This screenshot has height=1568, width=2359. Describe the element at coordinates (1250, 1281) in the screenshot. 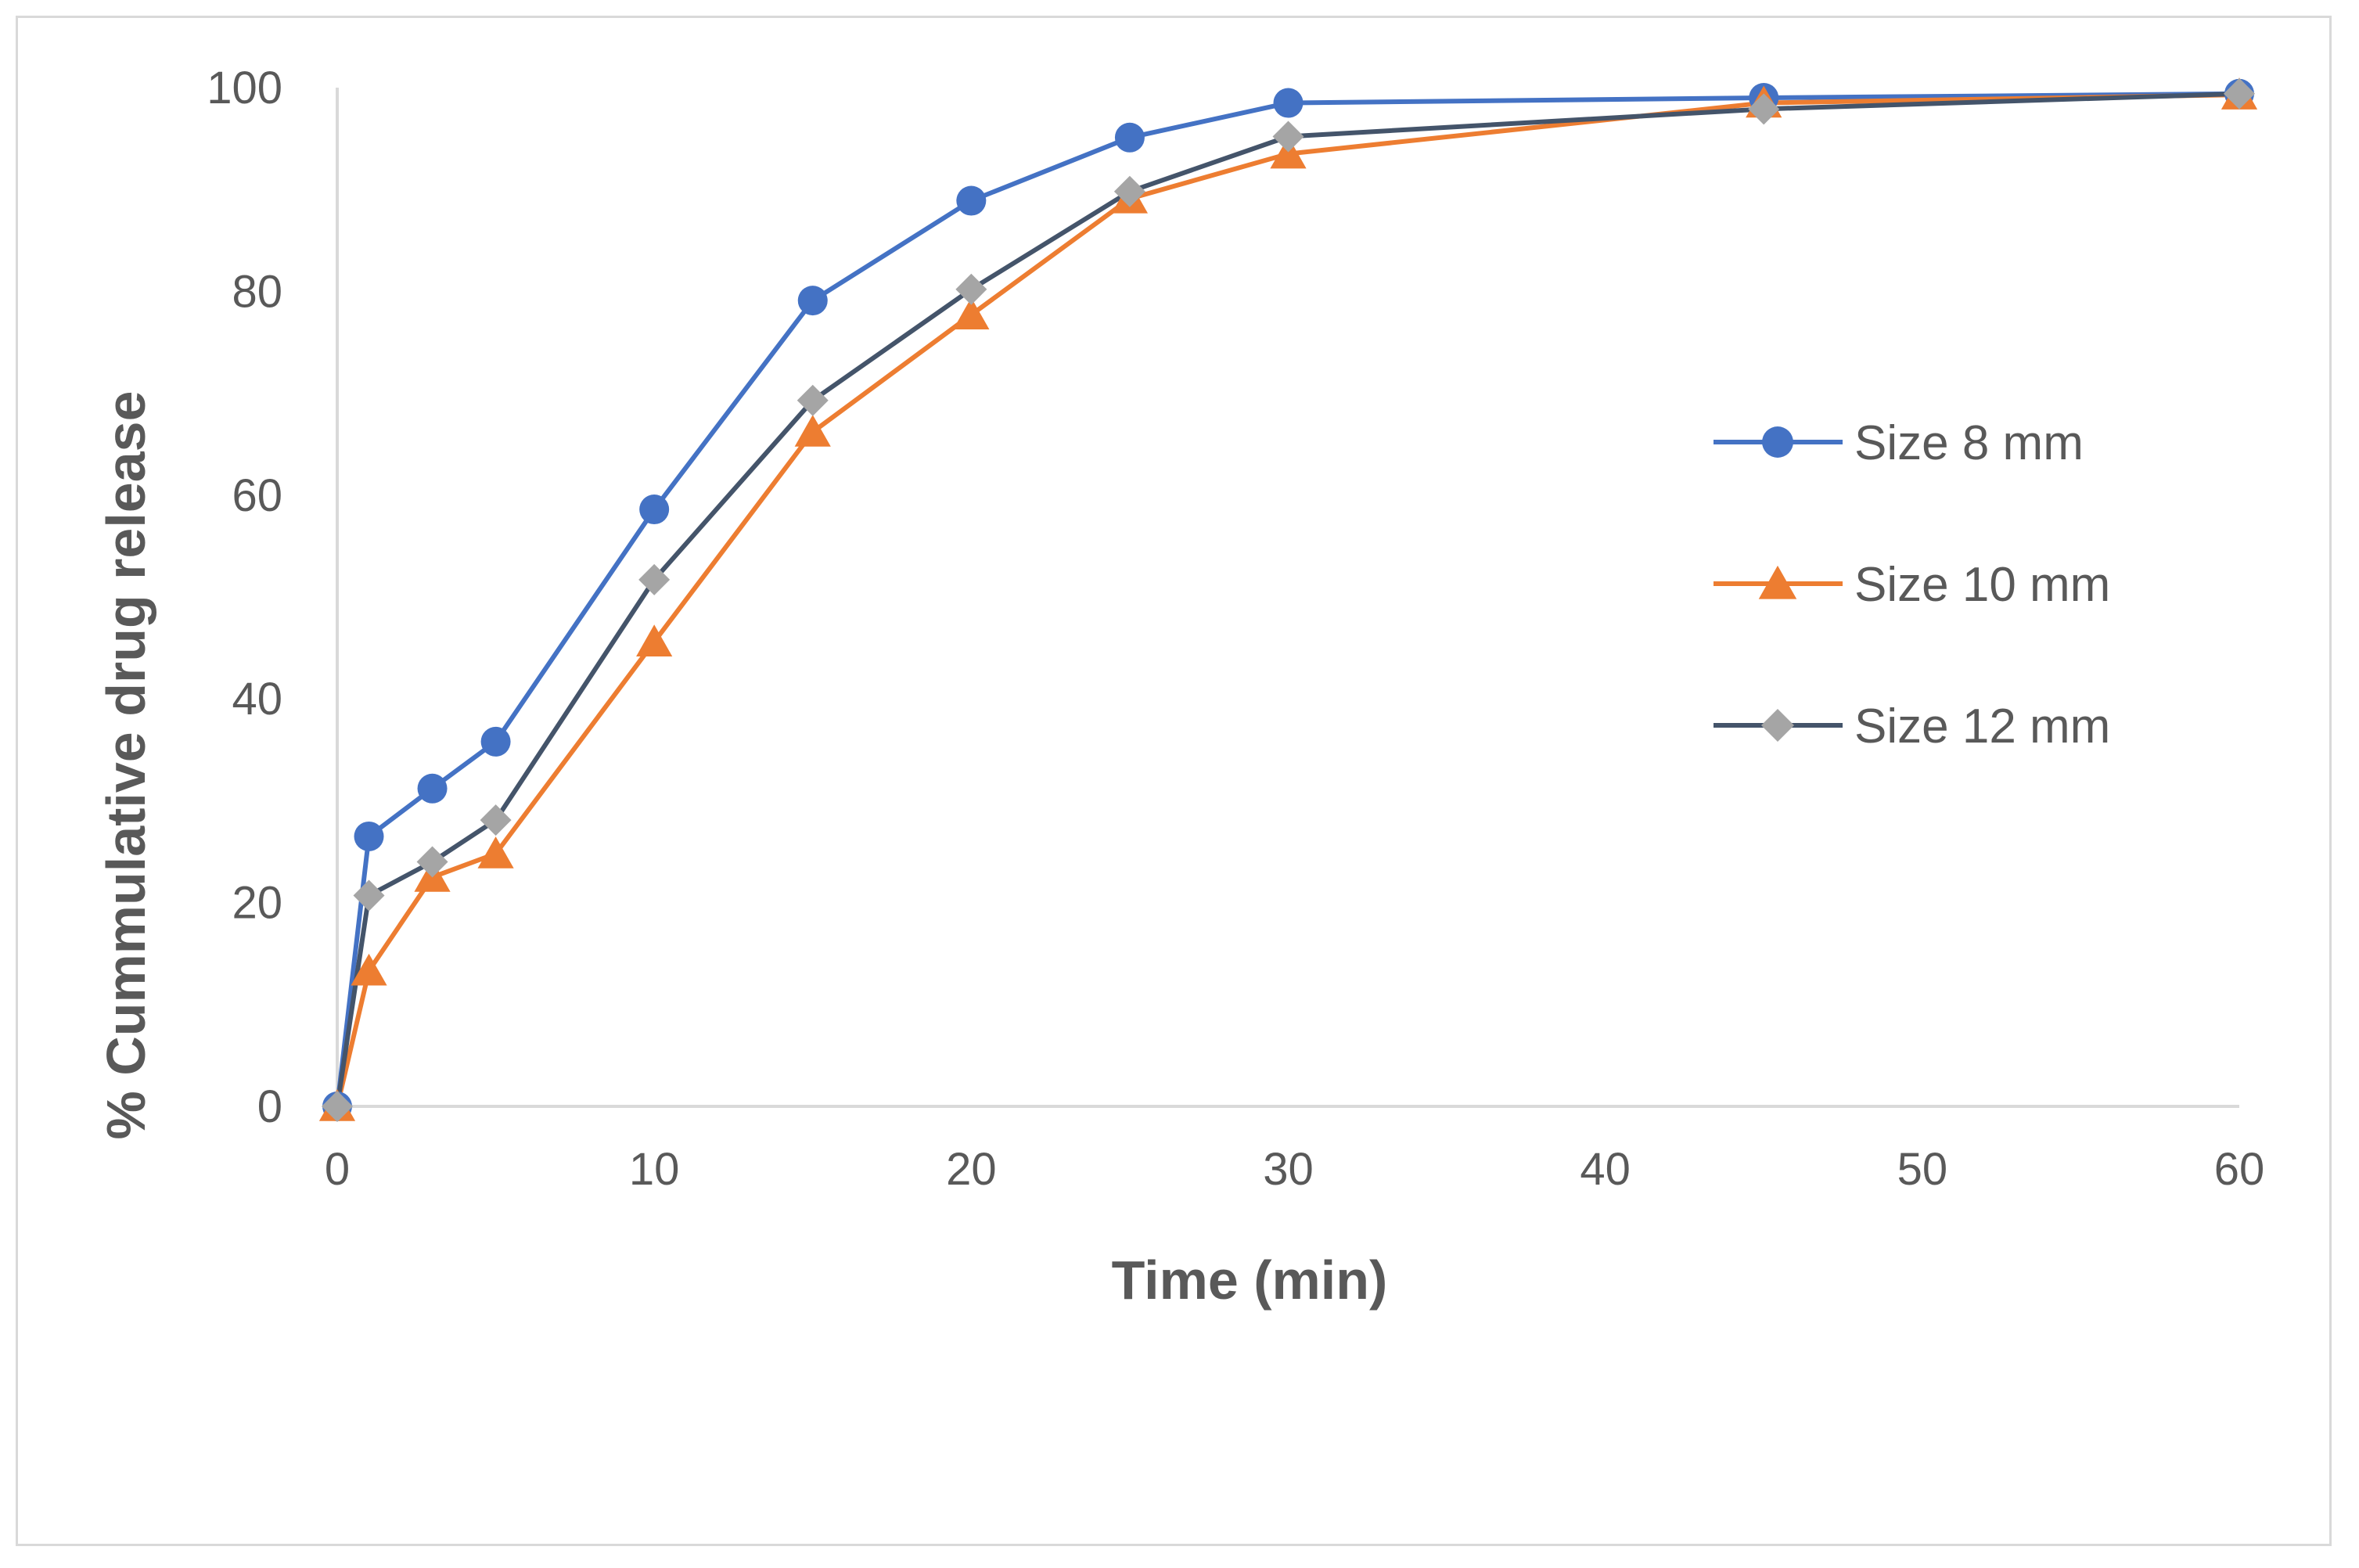

I see `x-axis-title: Time (min)` at that location.